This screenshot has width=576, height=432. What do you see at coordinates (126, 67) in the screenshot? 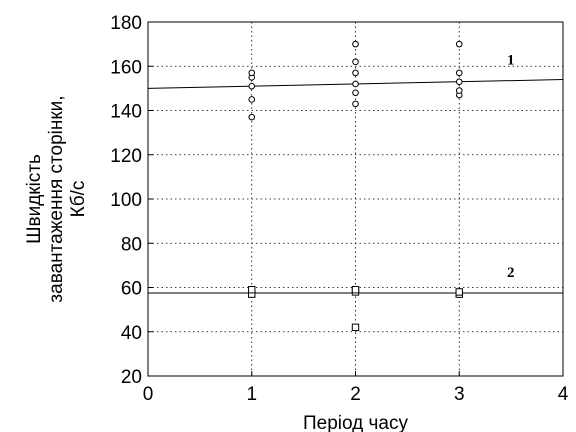
I see `y-tick-label: 160` at bounding box center [126, 67].